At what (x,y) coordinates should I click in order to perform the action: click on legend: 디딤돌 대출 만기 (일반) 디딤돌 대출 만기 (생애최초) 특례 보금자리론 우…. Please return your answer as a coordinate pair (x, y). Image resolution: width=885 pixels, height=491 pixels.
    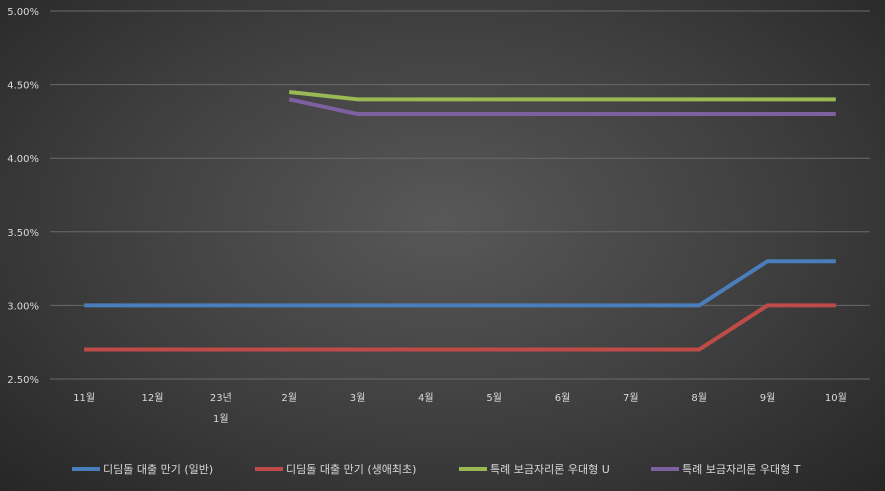
    Looking at the image, I should click on (436, 469).